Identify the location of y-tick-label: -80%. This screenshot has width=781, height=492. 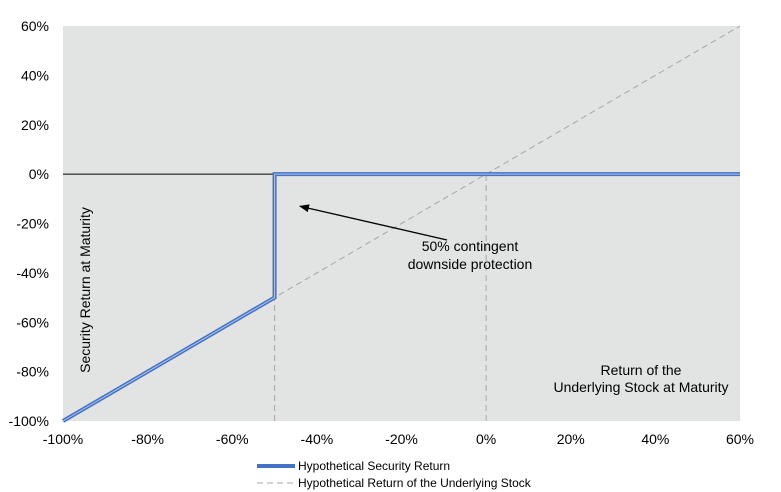
(32, 372).